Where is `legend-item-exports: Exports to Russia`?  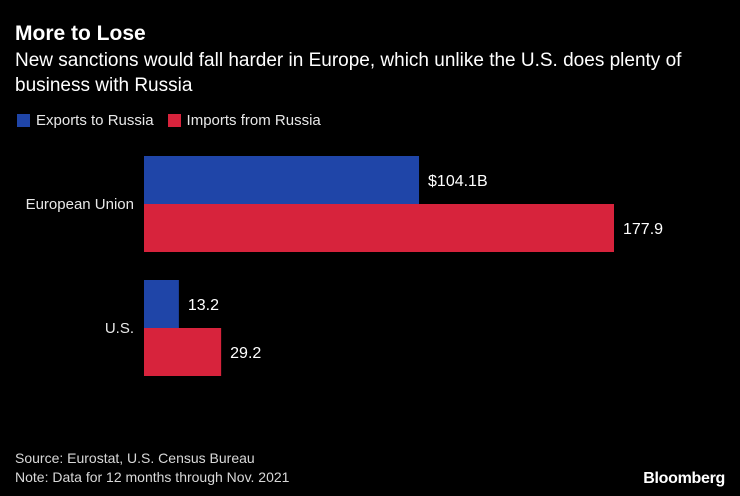
legend-item-exports: Exports to Russia is located at coordinates (85, 120).